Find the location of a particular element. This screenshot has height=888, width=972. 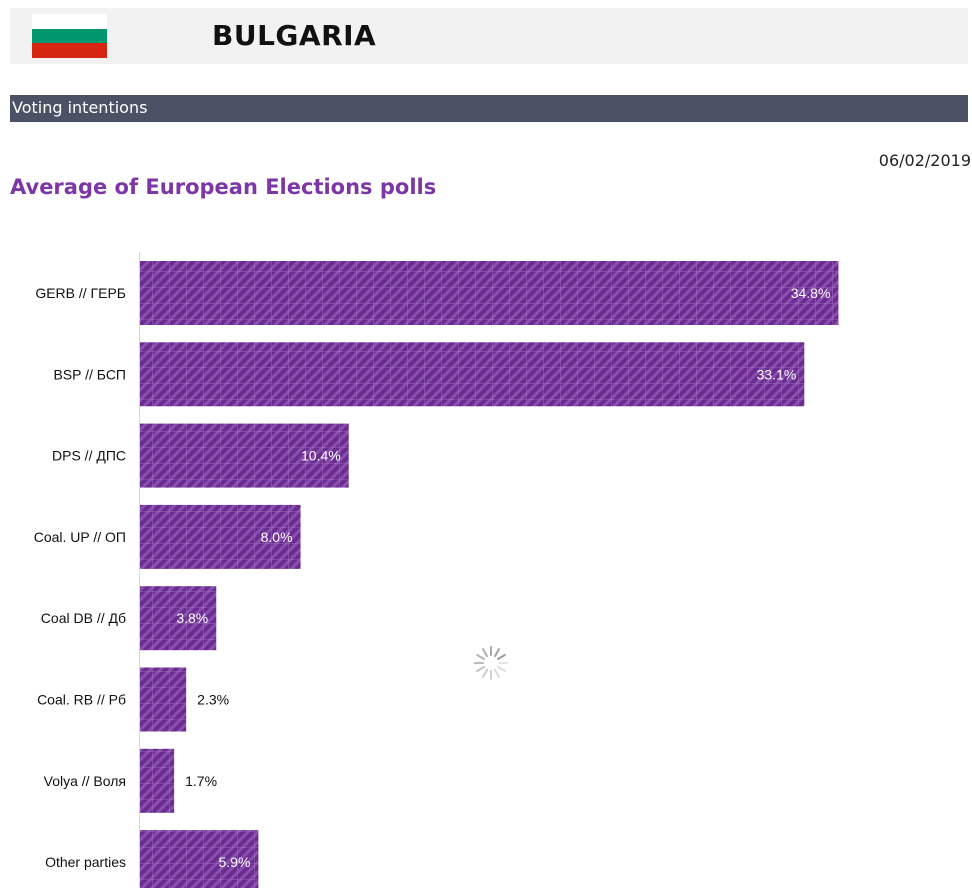

category-label: Other parties is located at coordinates (85, 862).